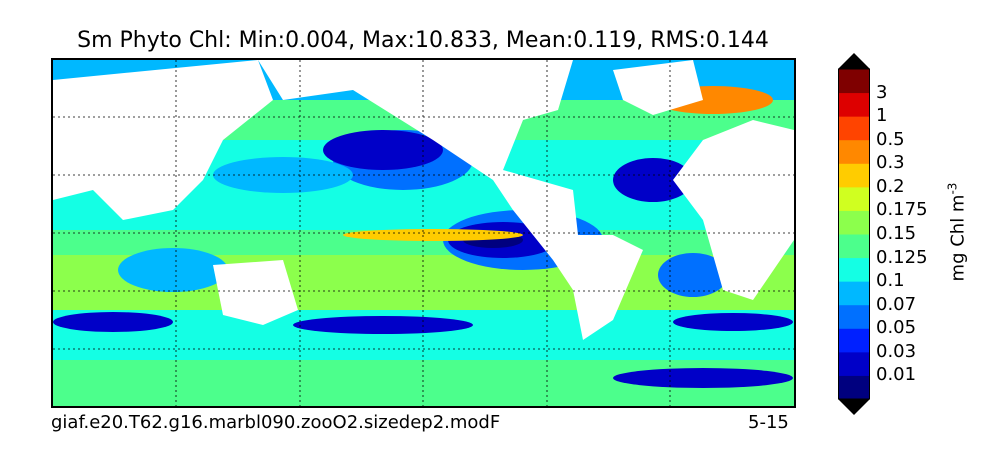 The height and width of the screenshot is (464, 1002). Describe the element at coordinates (255, 292) in the screenshot. I see `australia-land` at that location.